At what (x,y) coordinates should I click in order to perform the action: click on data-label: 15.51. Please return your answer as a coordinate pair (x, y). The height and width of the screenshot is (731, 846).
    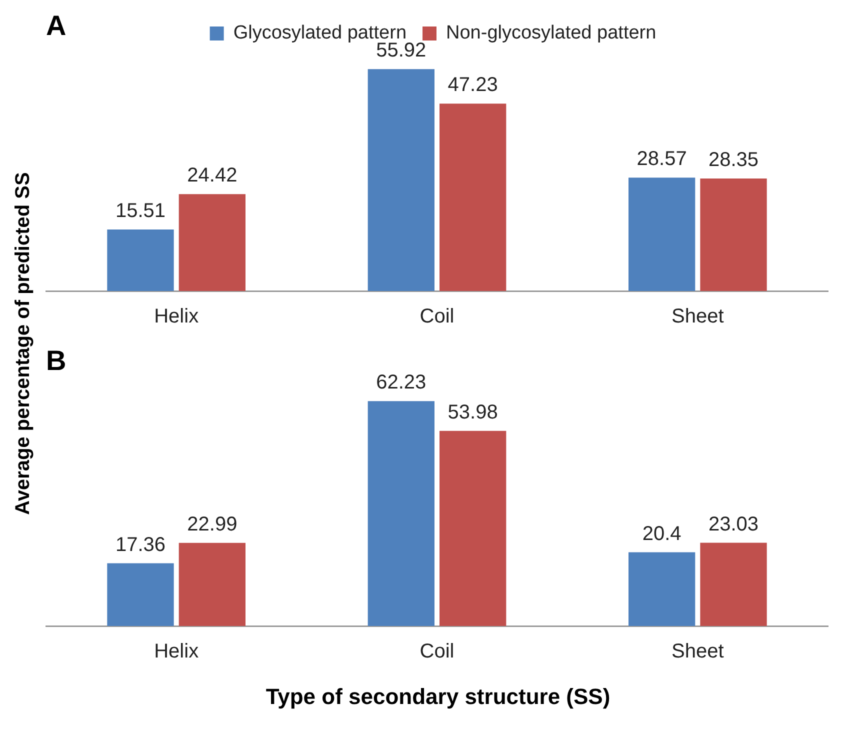
    Looking at the image, I should click on (140, 211).